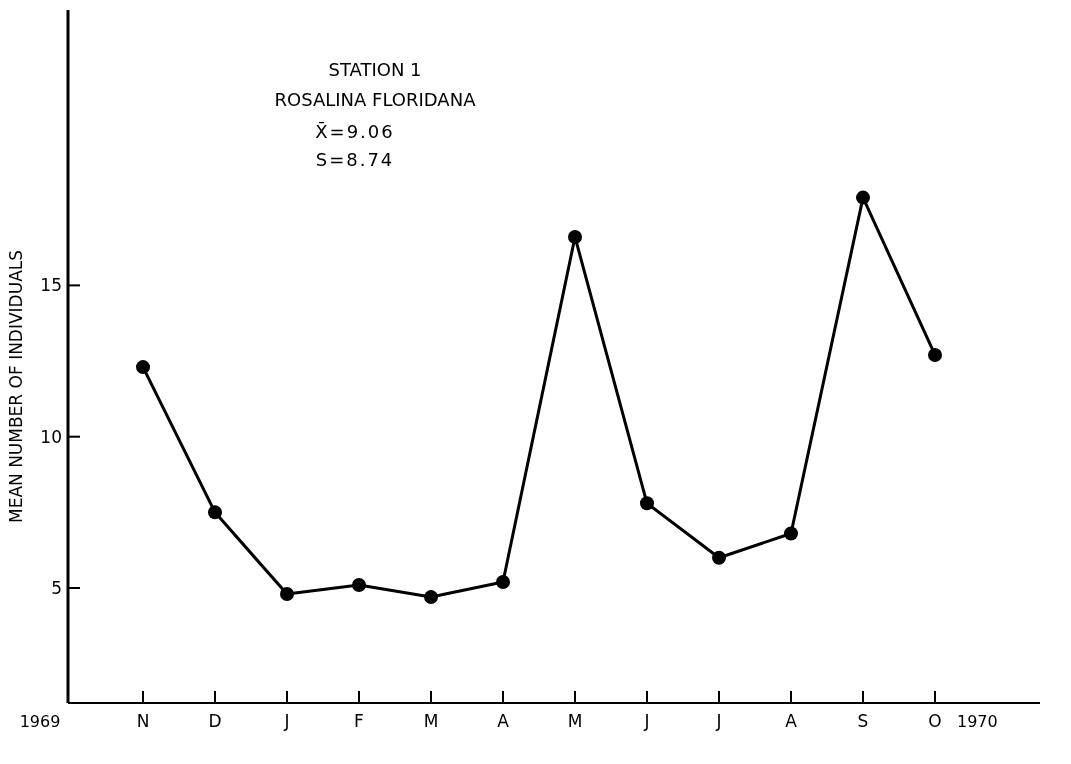 Image resolution: width=1071 pixels, height=764 pixels. What do you see at coordinates (56, 587) in the screenshot?
I see `y-tick-label: 5` at bounding box center [56, 587].